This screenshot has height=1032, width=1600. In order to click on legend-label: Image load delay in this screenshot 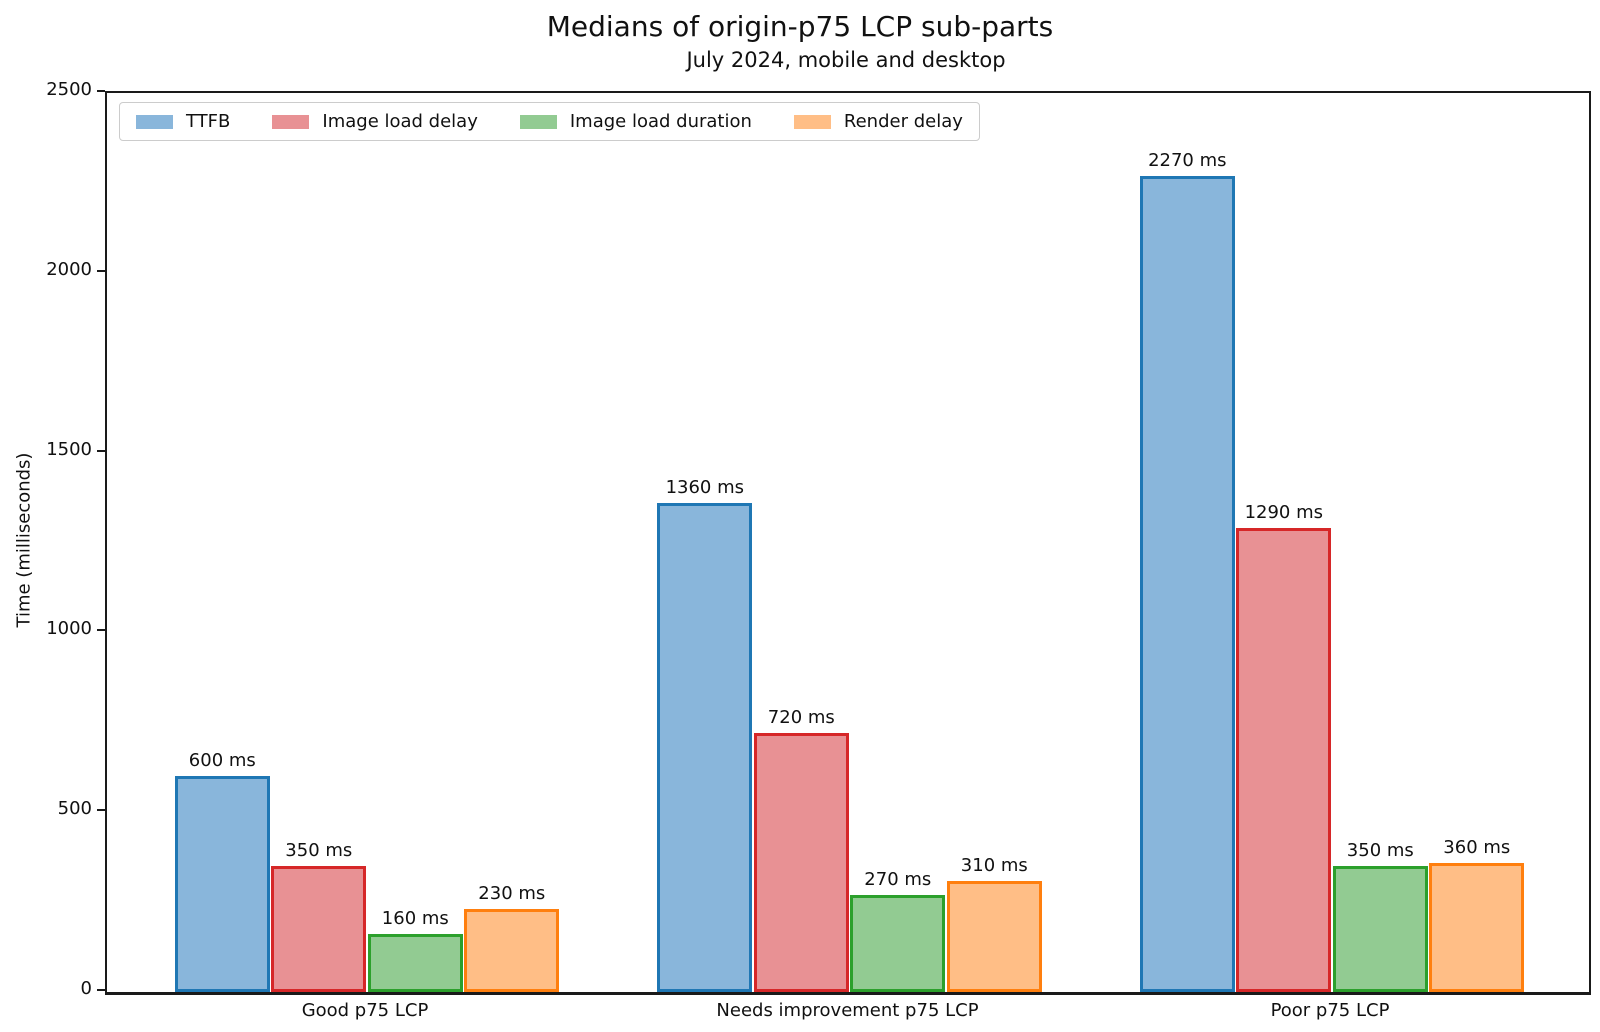, I will do `click(400, 121)`.